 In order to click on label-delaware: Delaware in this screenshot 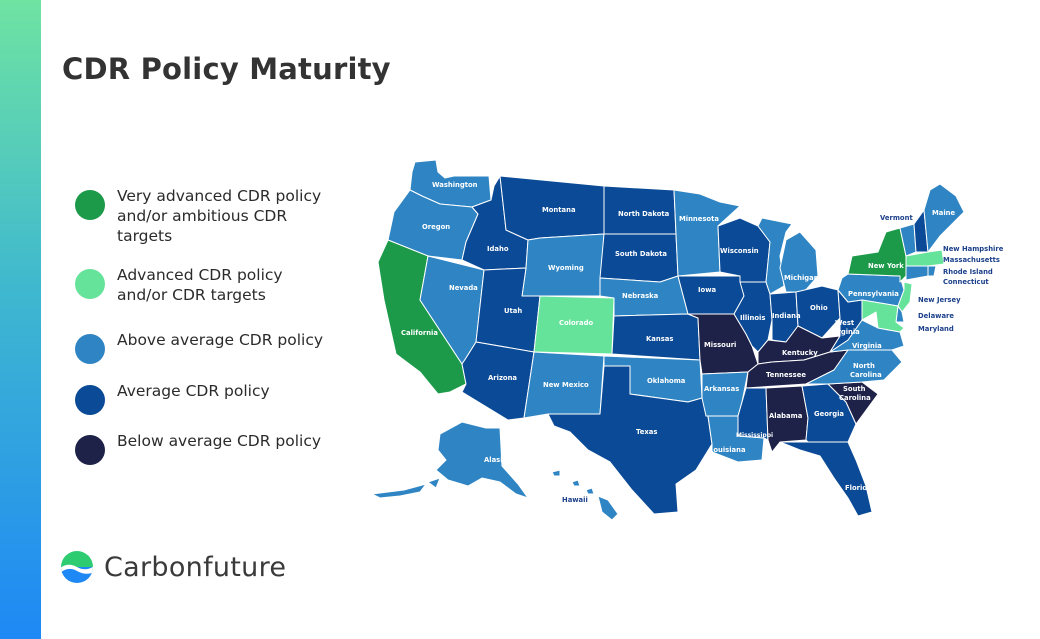, I will do `click(936, 316)`.